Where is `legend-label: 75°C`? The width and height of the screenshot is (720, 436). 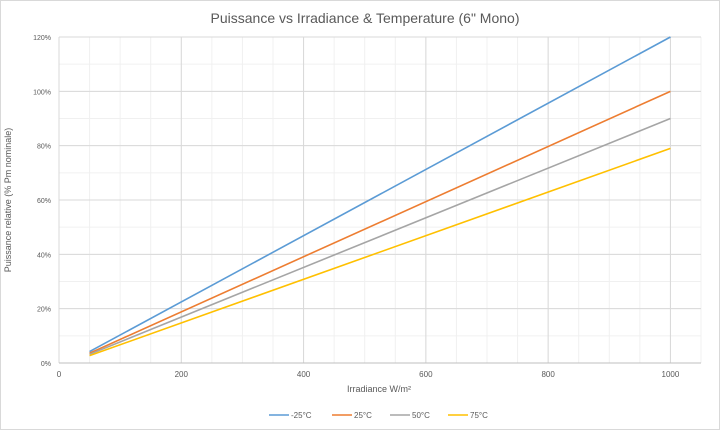 legend-label: 75°C is located at coordinates (479, 415).